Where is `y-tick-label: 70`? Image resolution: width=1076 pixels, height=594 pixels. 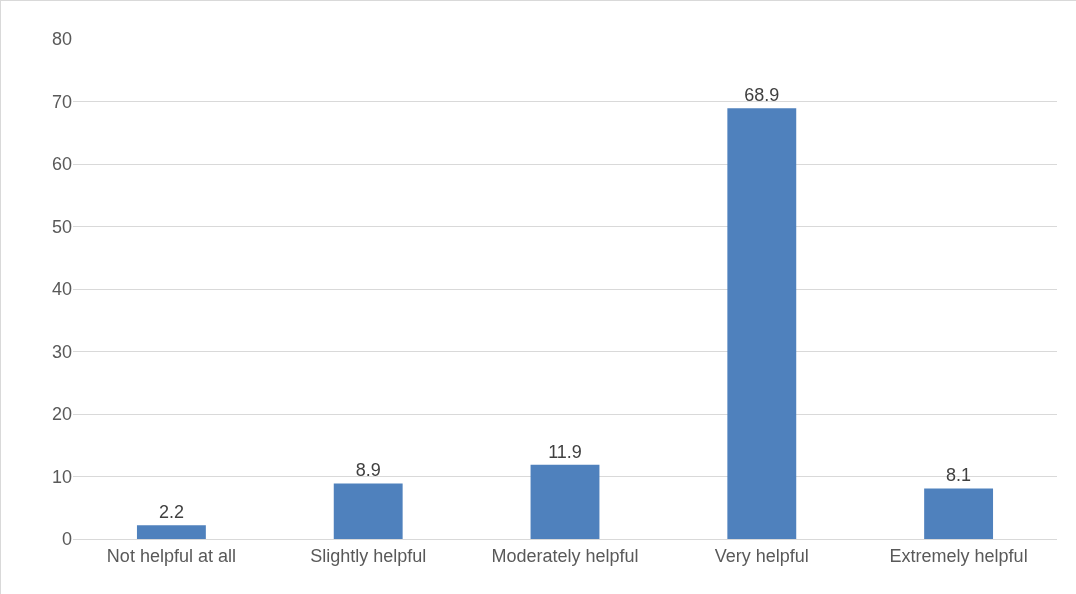 y-tick-label: 70 is located at coordinates (61, 101).